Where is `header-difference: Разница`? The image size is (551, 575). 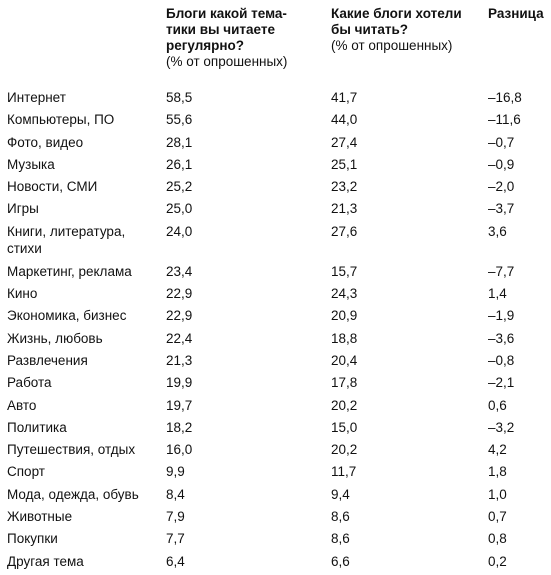 header-difference: Разница is located at coordinates (519, 14).